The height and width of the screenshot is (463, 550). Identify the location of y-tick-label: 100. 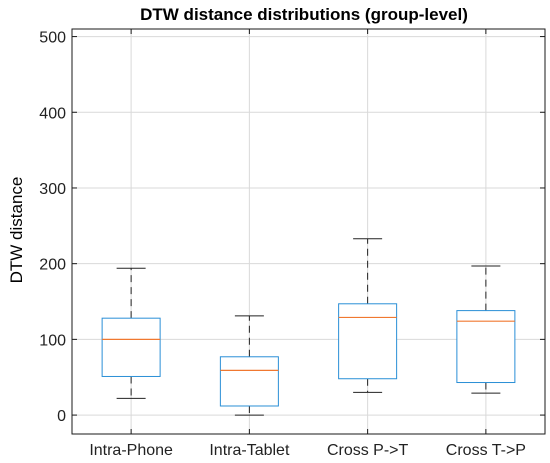
(52, 340).